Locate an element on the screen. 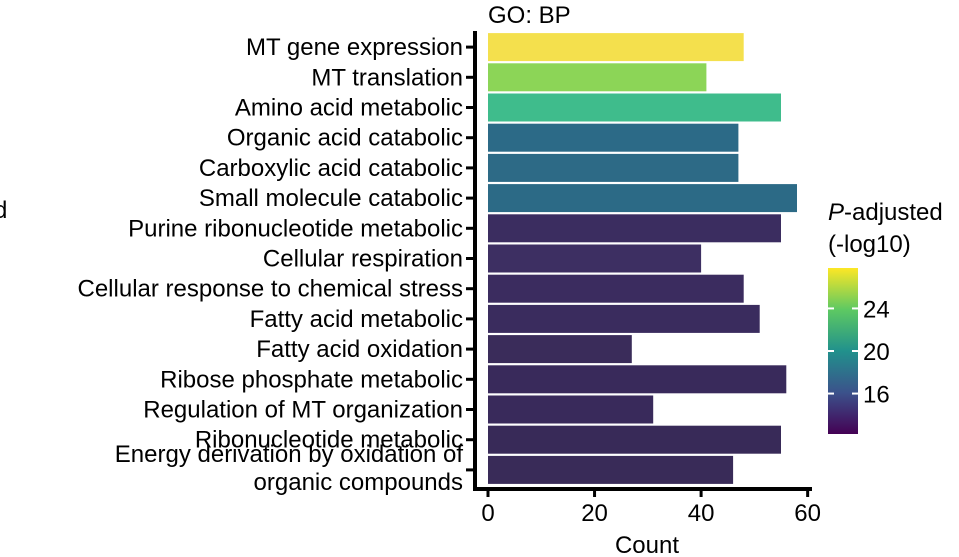 Image resolution: width=959 pixels, height=557 pixels. colorbar-title-line2: (-log10) is located at coordinates (869, 244).